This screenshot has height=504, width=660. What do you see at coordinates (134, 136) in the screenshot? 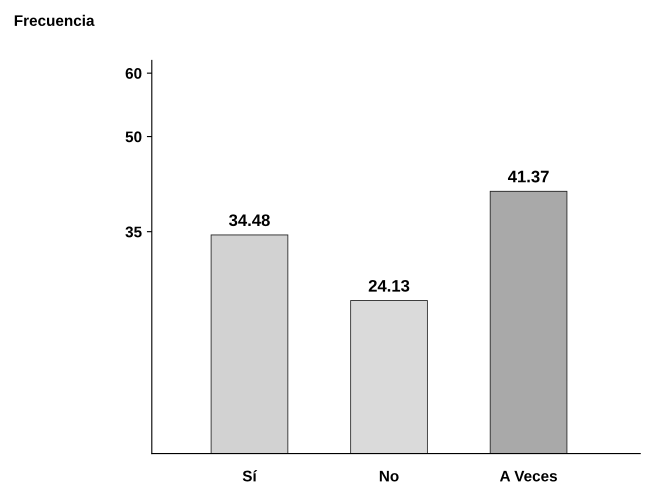
I see `y-tick-label: 50` at bounding box center [134, 136].